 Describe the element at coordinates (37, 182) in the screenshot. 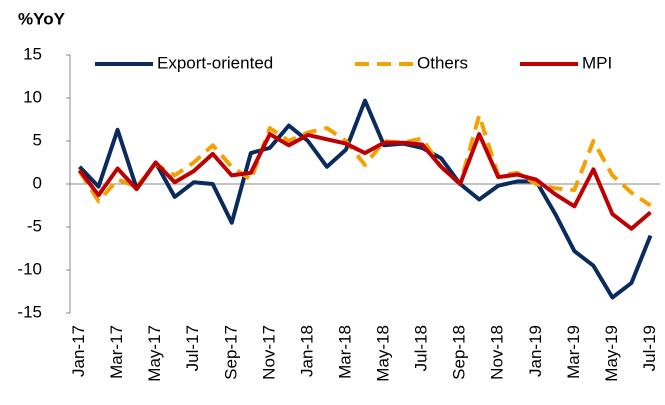

I see `y-tick-label: 0` at that location.